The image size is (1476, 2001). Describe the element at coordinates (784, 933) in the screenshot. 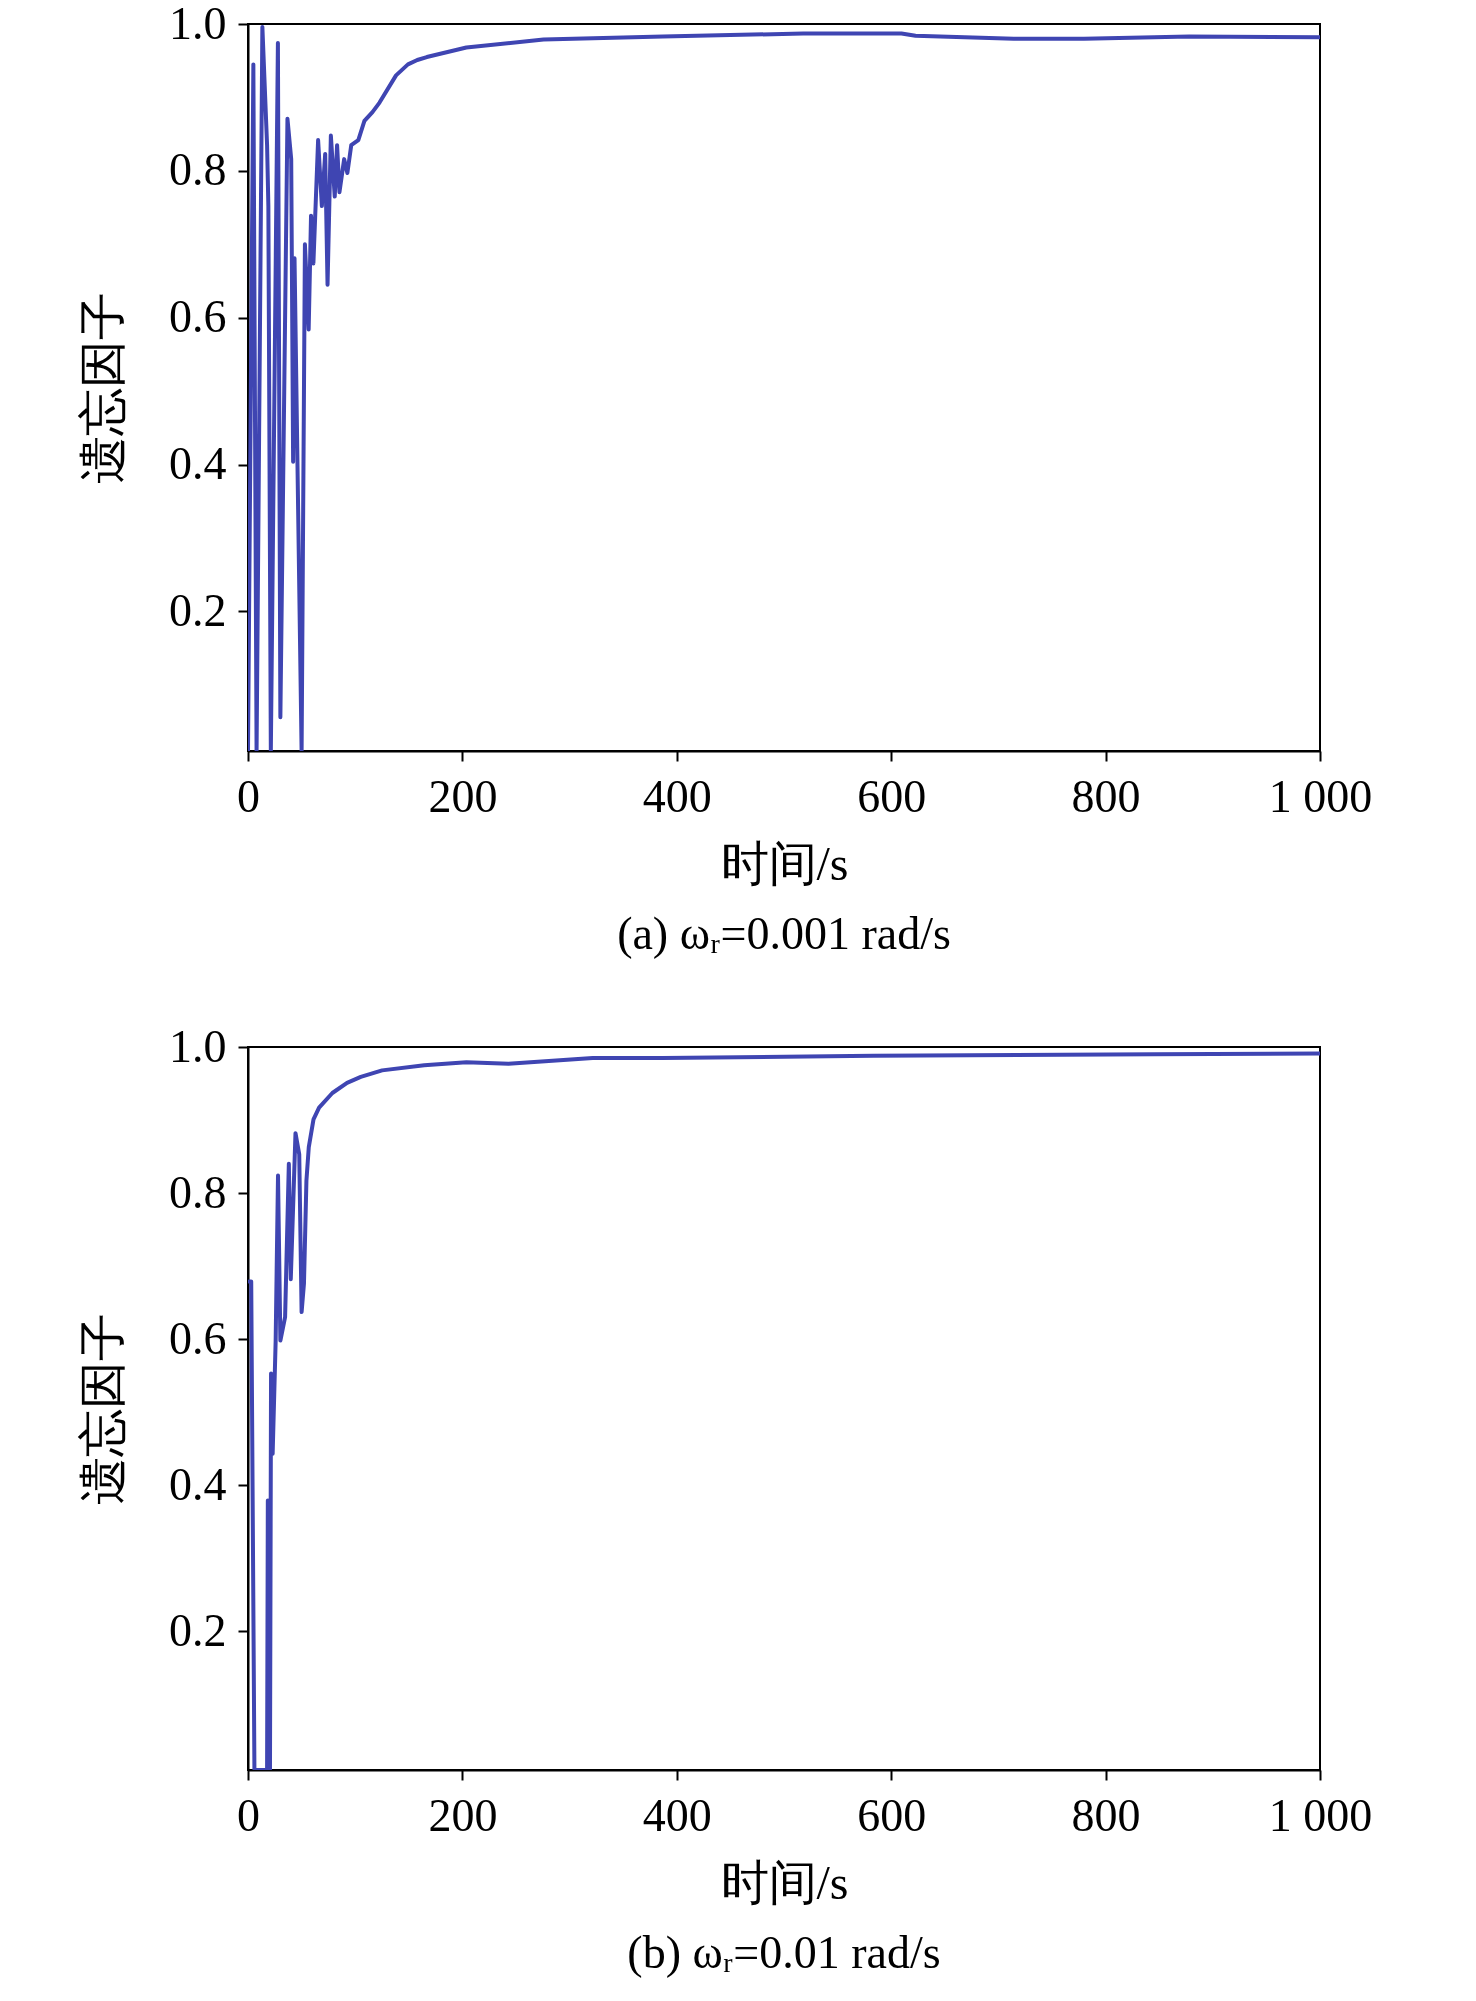

I see `text: (a) ωᵣ=0.001 rad/s` at that location.